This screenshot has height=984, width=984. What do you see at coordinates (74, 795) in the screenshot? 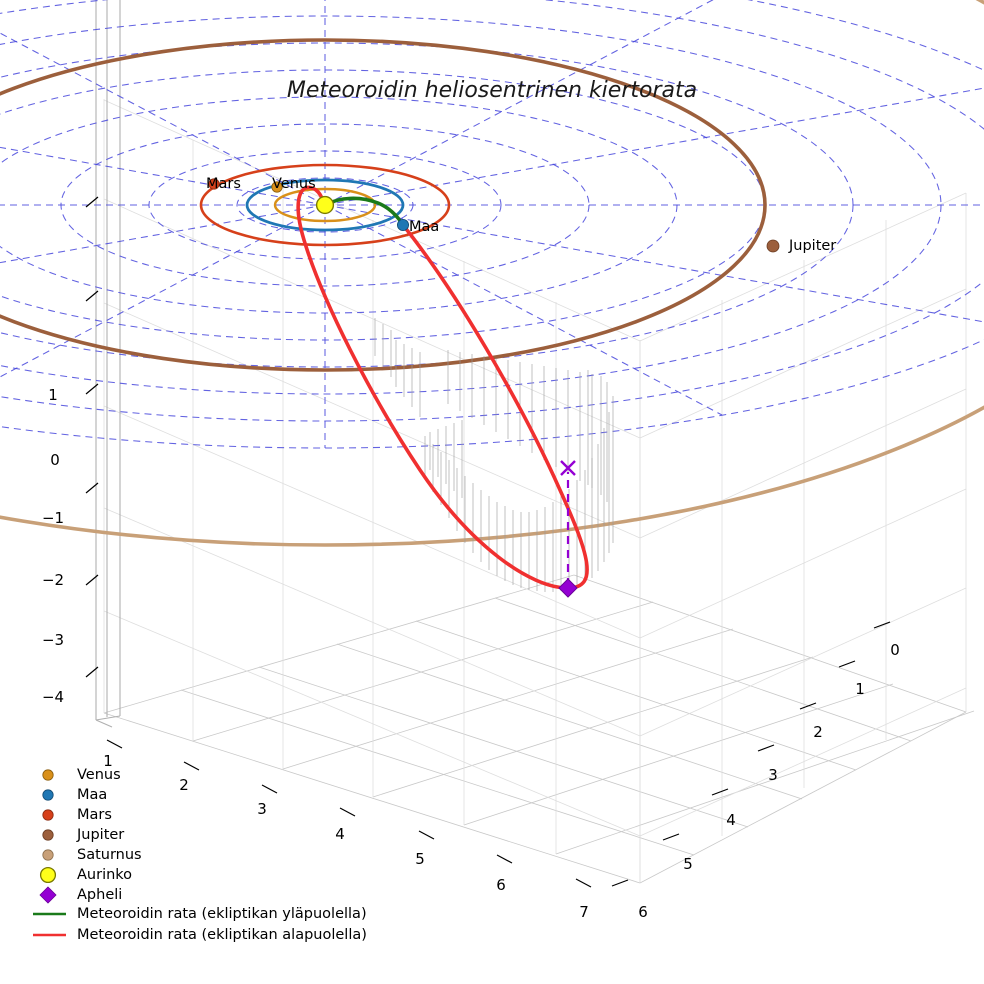
I see `legend-item-maa: Maa` at bounding box center [74, 795].